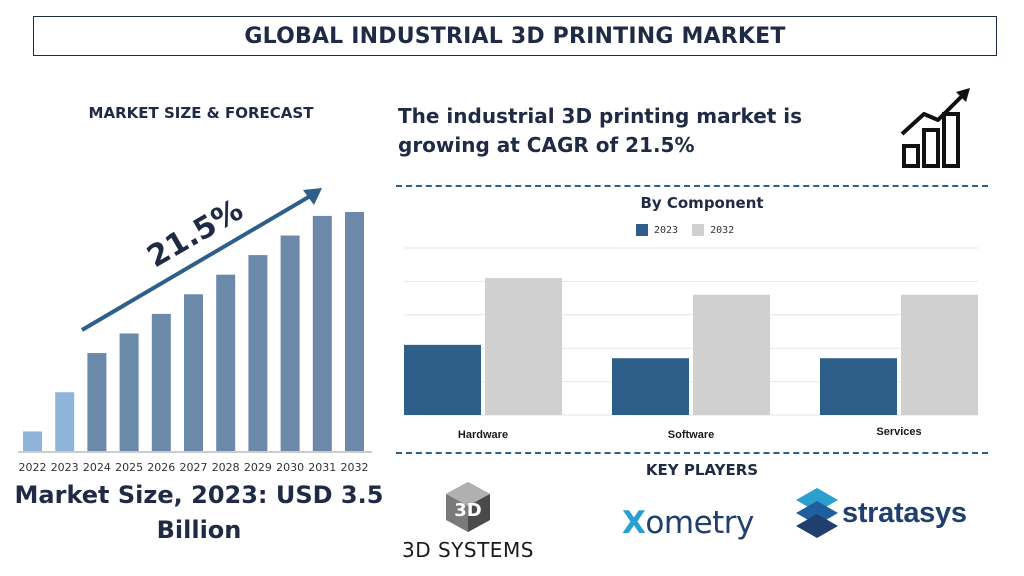  I want to click on key-players-heading: KEY PLAYERS, so click(702, 470).